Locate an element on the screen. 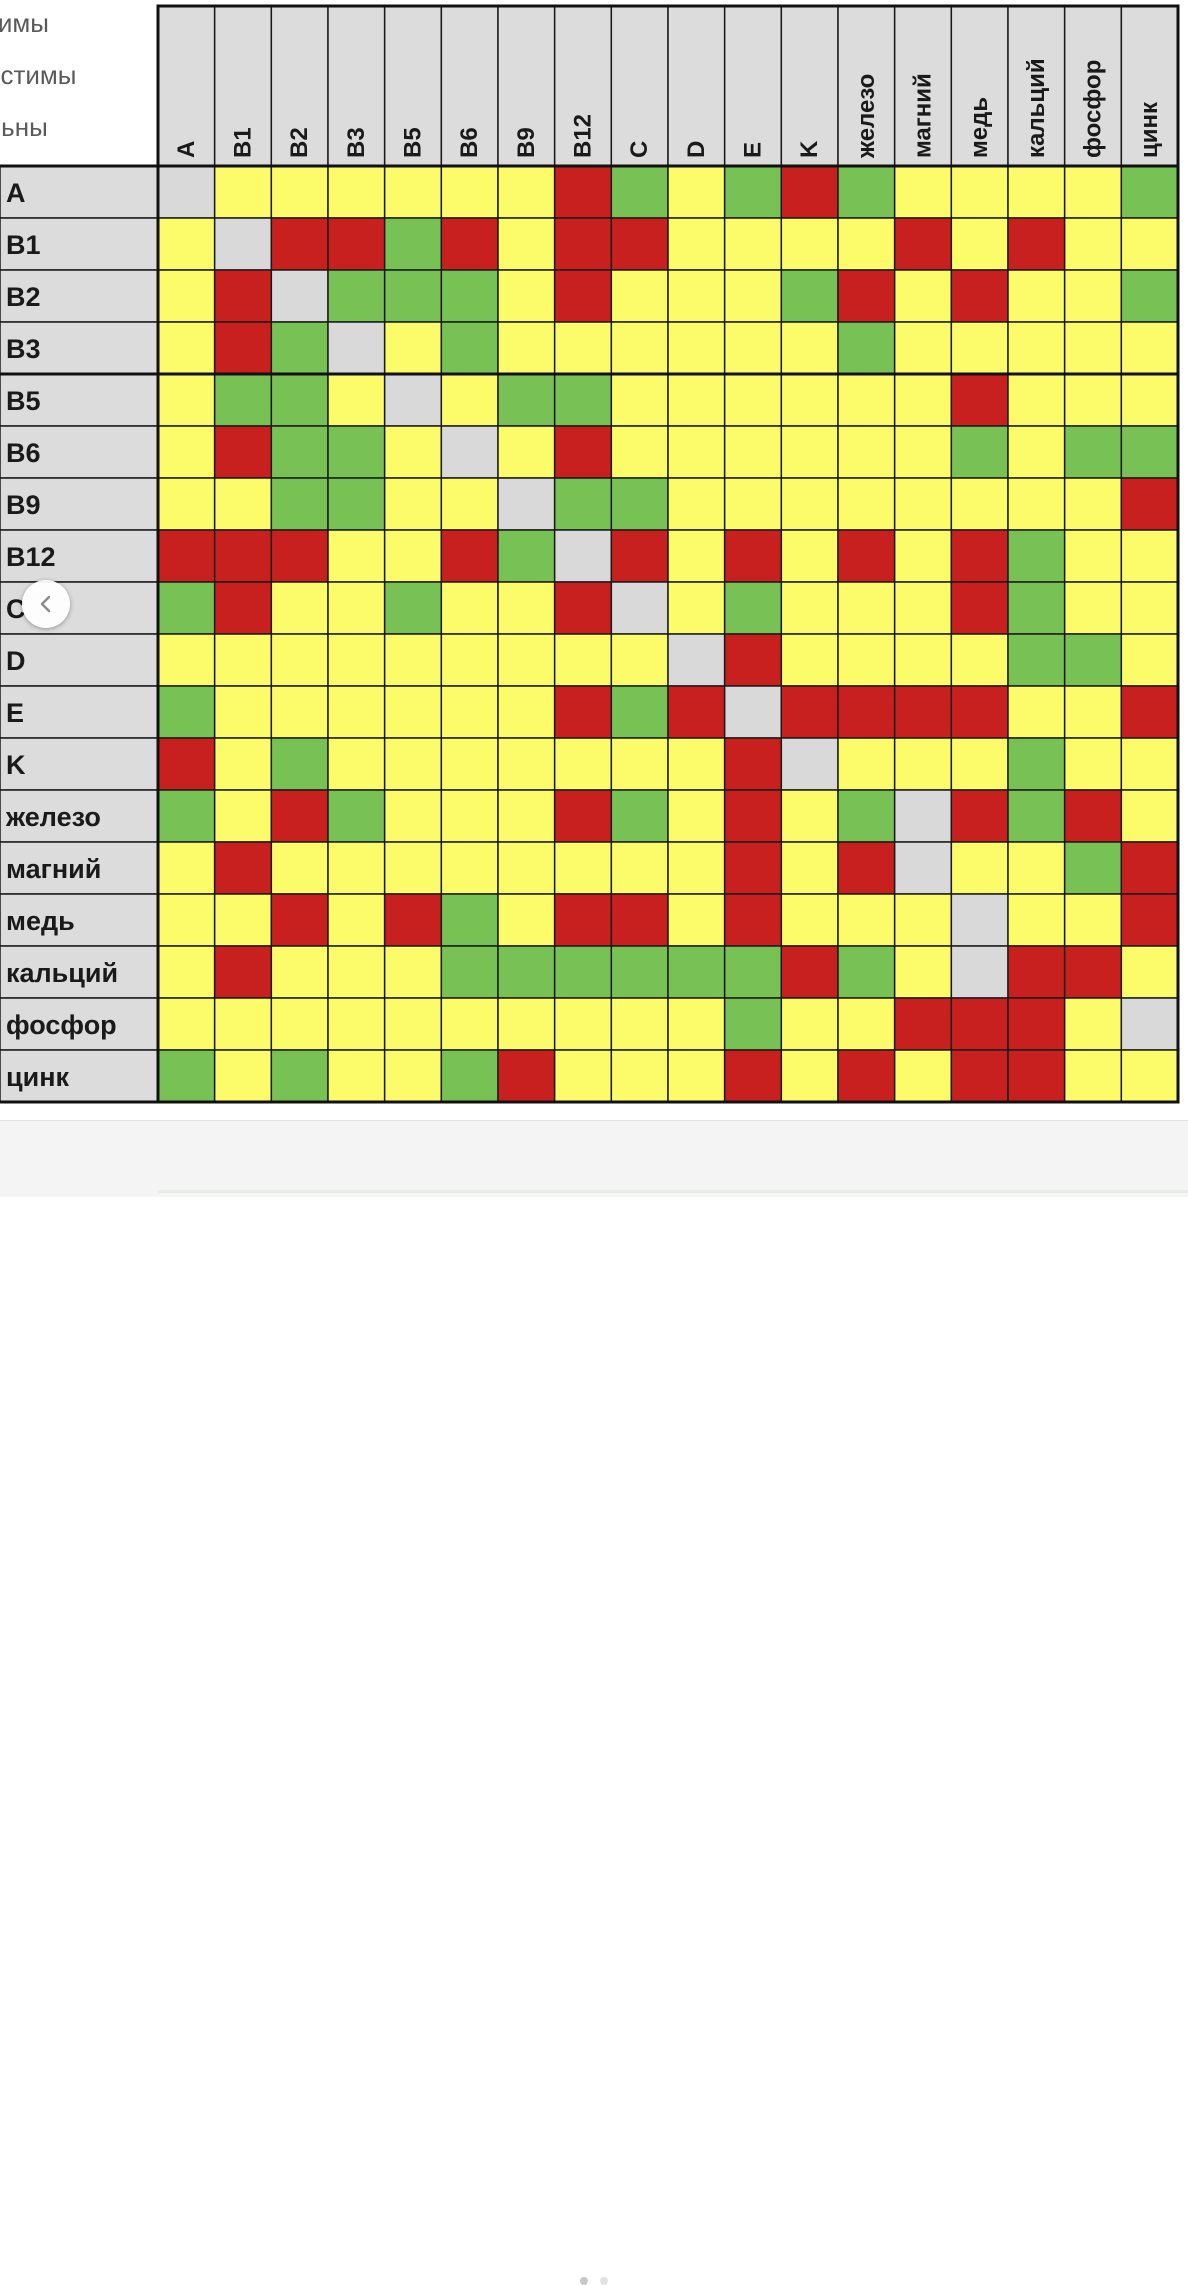 Image resolution: width=1188 pixels, height=2285 pixels. column-label-7: B12 is located at coordinates (583, 136).